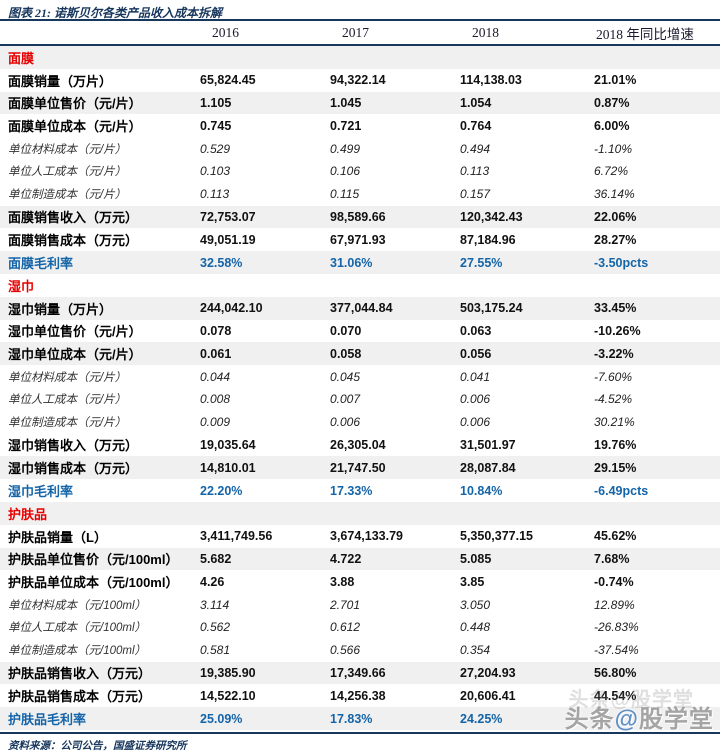  What do you see at coordinates (77, 628) in the screenshot?
I see `row-label: 单位人工成本（元/100ml）` at bounding box center [77, 628].